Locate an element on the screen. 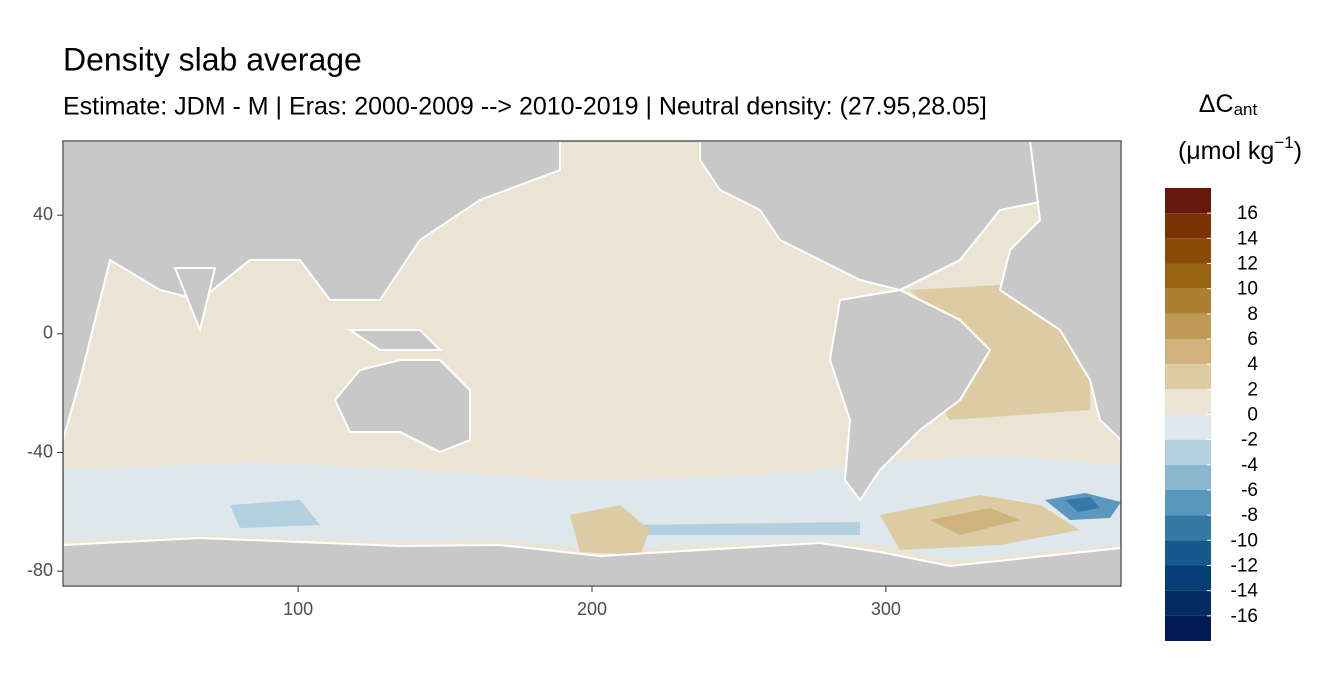 The image size is (1344, 677). legend-label: 0 is located at coordinates (1252, 415).